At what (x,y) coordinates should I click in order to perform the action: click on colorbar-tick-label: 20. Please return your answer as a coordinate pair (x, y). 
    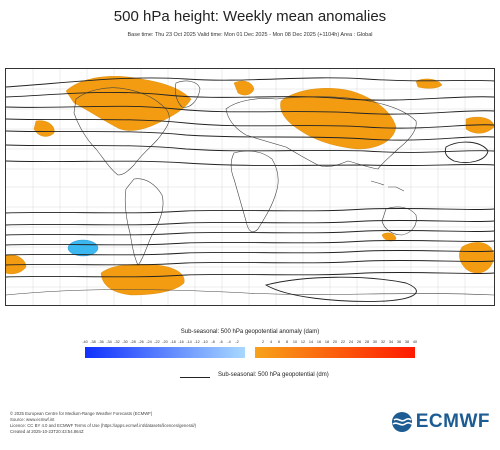
    Looking at the image, I should click on (335, 342).